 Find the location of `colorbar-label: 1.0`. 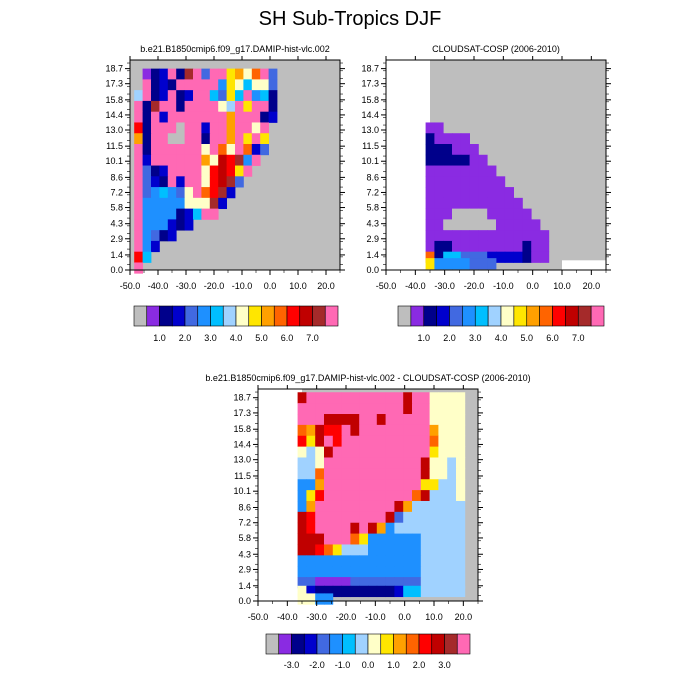

colorbar-label: 1.0 is located at coordinates (423, 338).